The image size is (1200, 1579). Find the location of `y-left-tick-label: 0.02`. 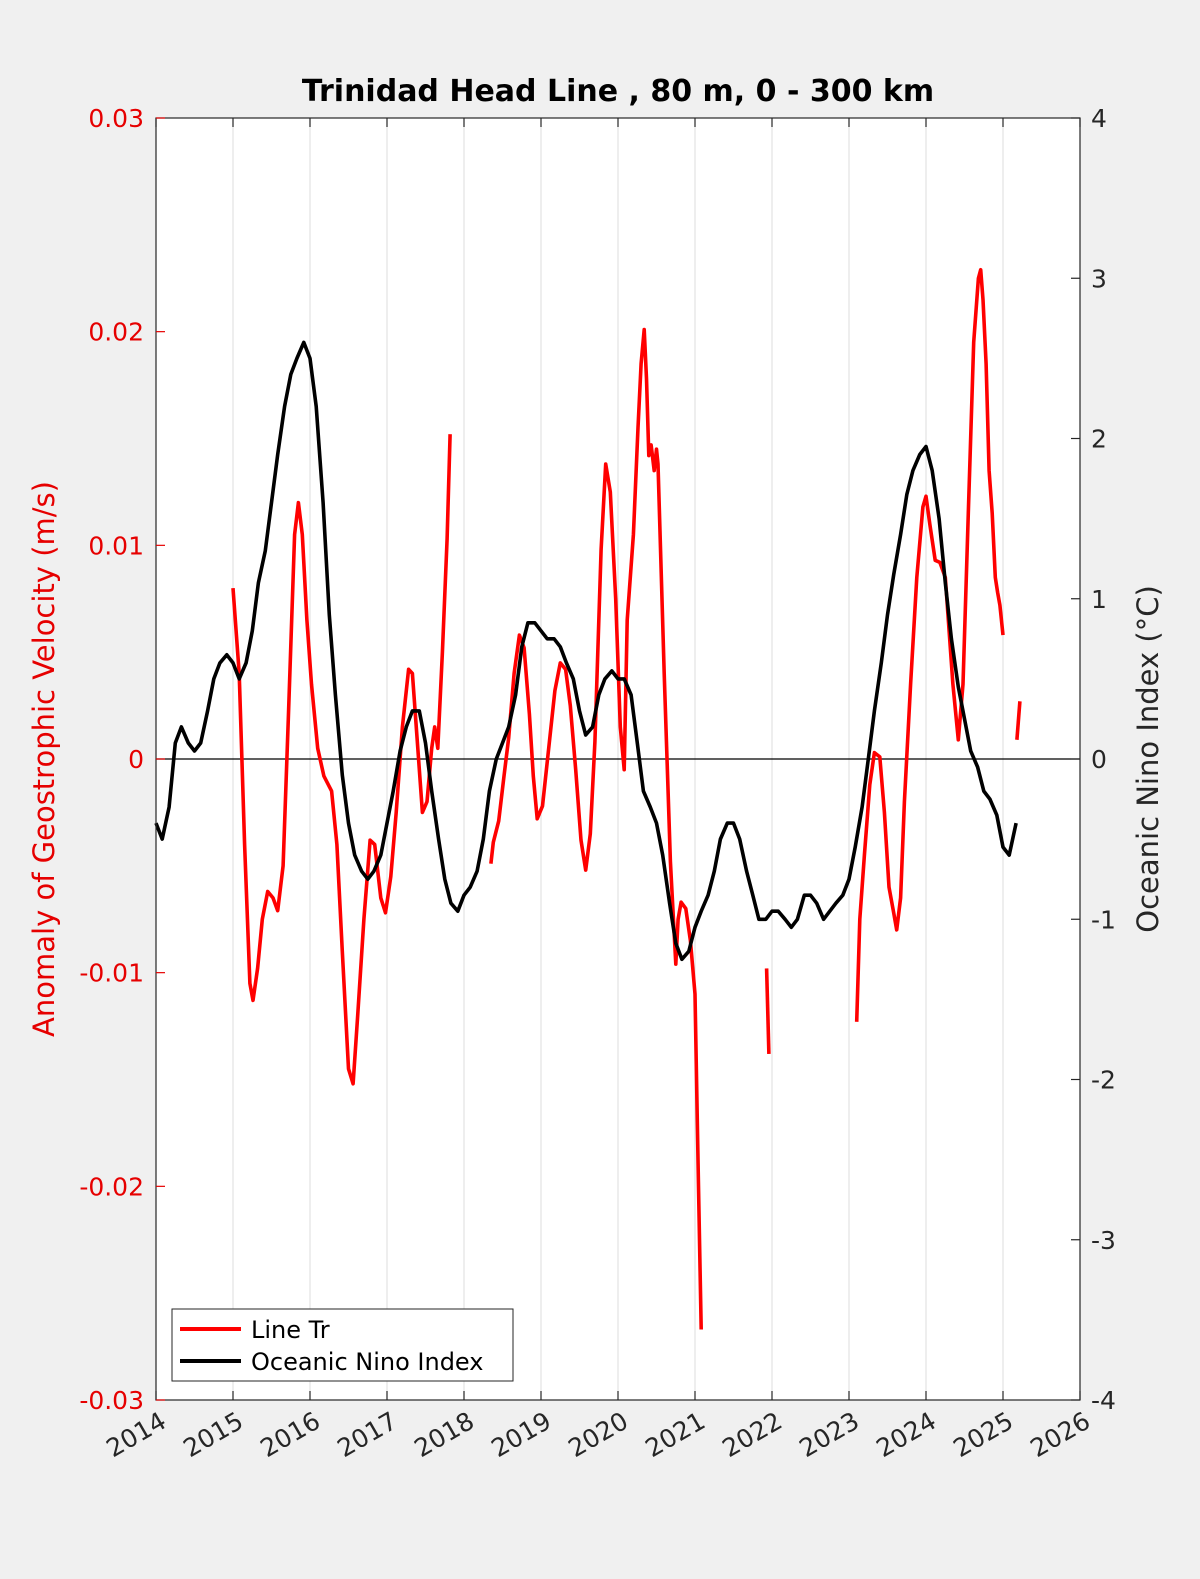

y-left-tick-label: 0.02 is located at coordinates (116, 332).